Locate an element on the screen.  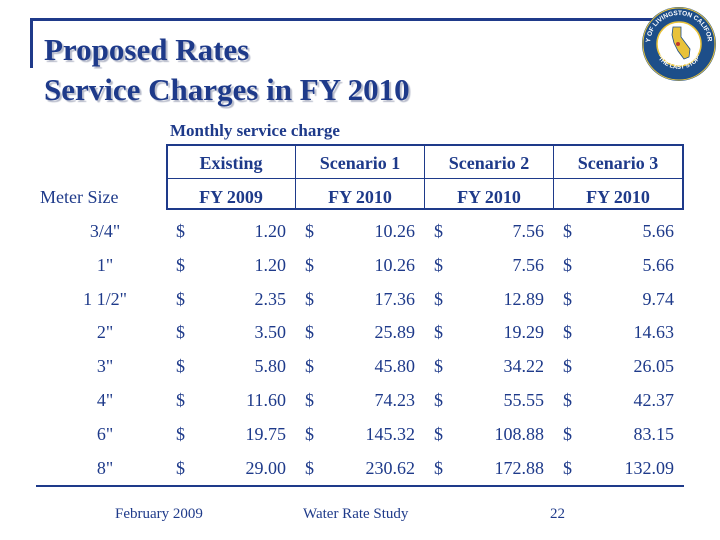
table-row: 6" $19.75 $145.32 $108.88 $83.15 is located at coordinates (360, 434).